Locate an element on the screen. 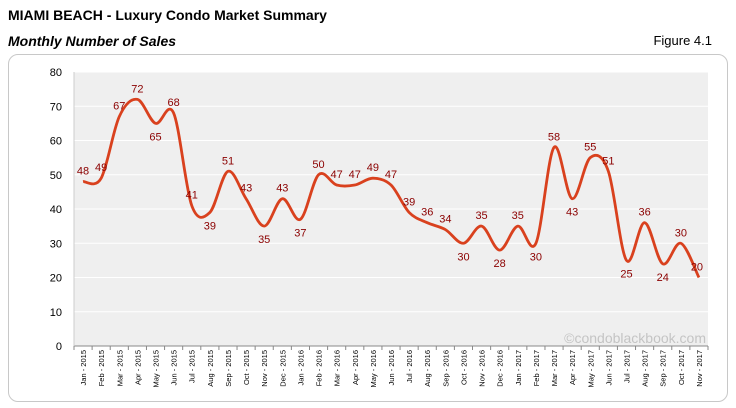  y-tick-label: 60 is located at coordinates (56, 142).